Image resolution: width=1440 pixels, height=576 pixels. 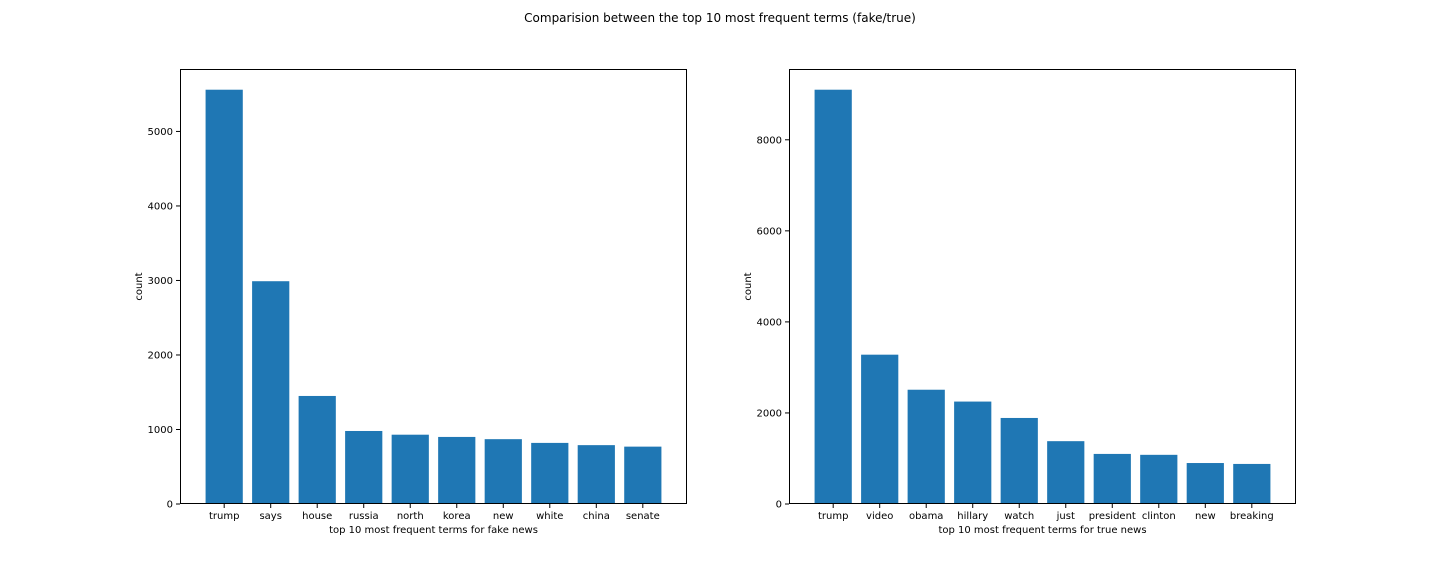 What do you see at coordinates (433, 530) in the screenshot?
I see `x-axis-label: top 10 most frequent terms for fake news` at bounding box center [433, 530].